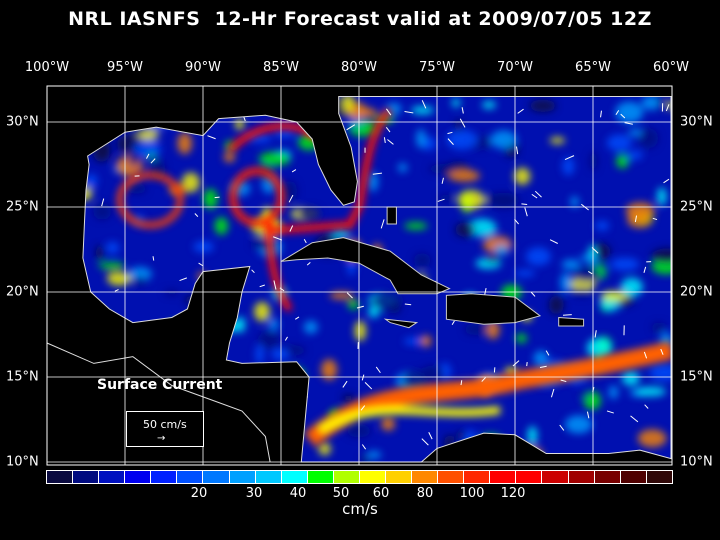 The image size is (720, 540). I want to click on colorbar, so click(359, 477).